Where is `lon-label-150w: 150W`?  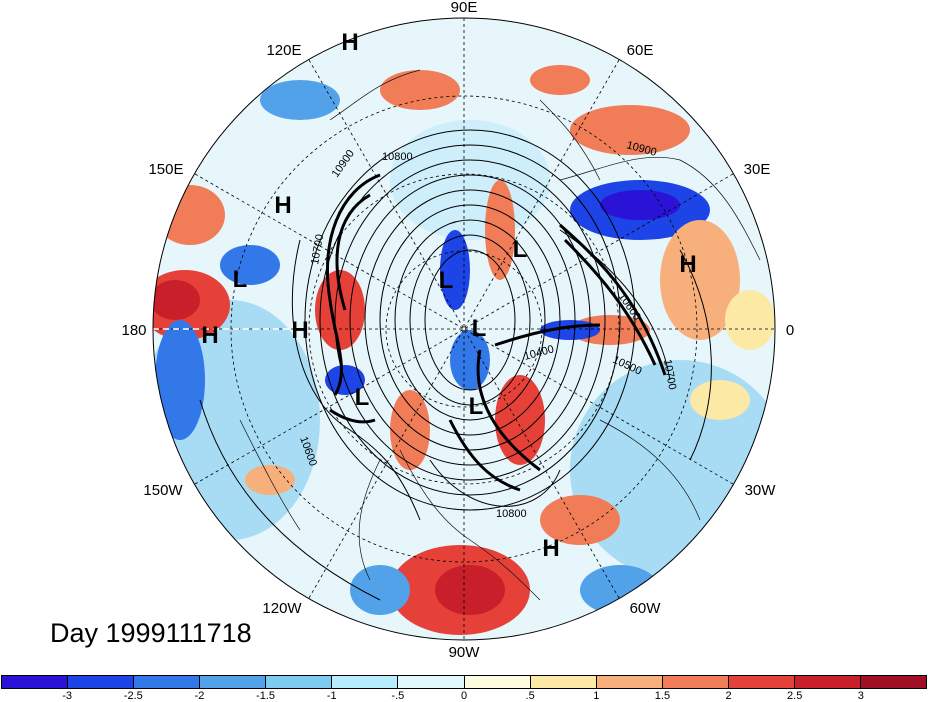
lon-label-150w: 150W is located at coordinates (163, 490).